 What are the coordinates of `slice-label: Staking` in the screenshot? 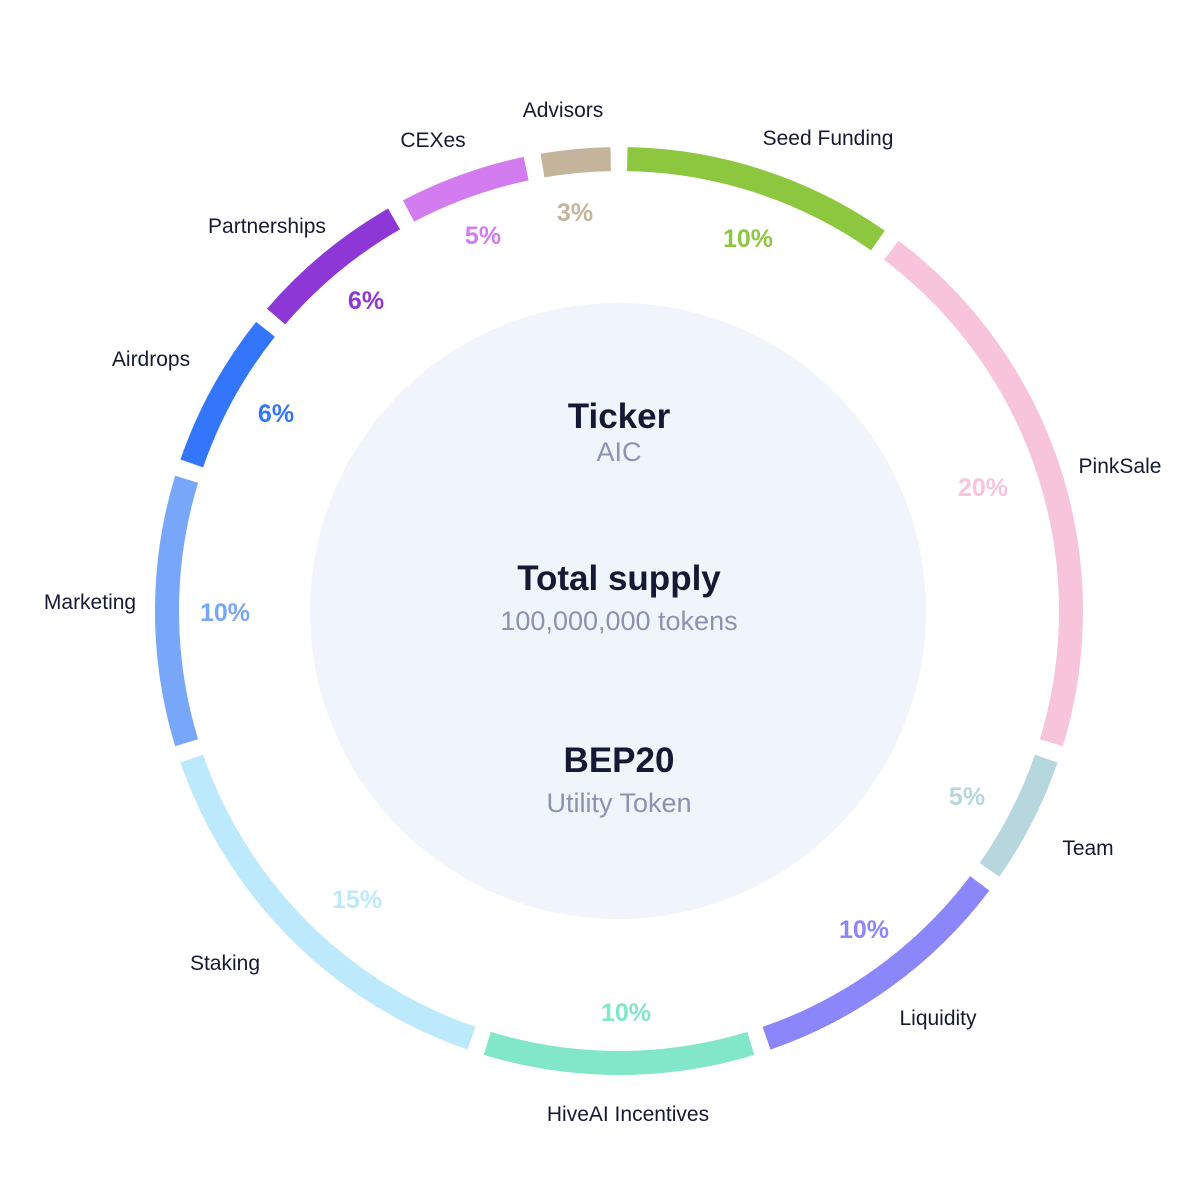 It's located at (225, 963).